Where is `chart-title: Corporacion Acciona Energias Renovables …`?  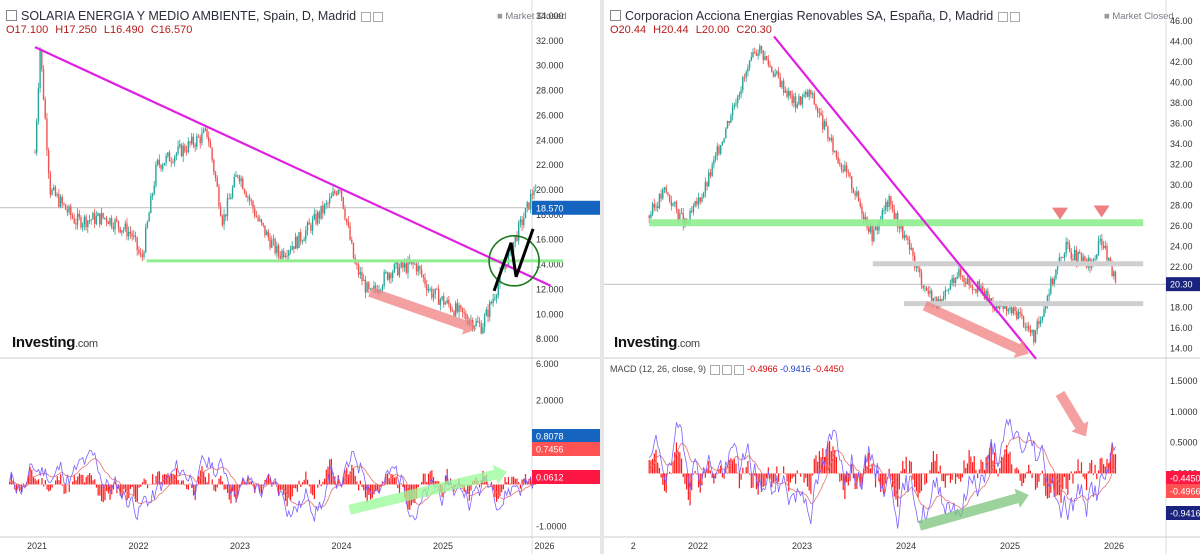 chart-title: Corporacion Acciona Energias Renovables … is located at coordinates (815, 16).